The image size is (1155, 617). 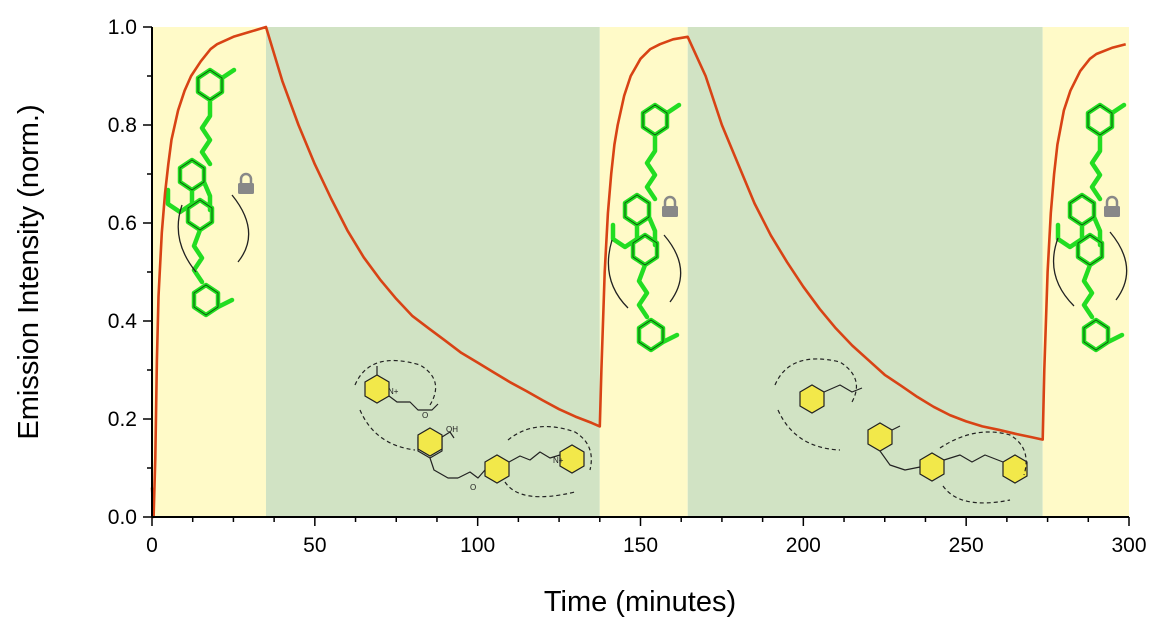 I want to click on y-axis-title: Emission Intensity (norm.), so click(x=29, y=271).